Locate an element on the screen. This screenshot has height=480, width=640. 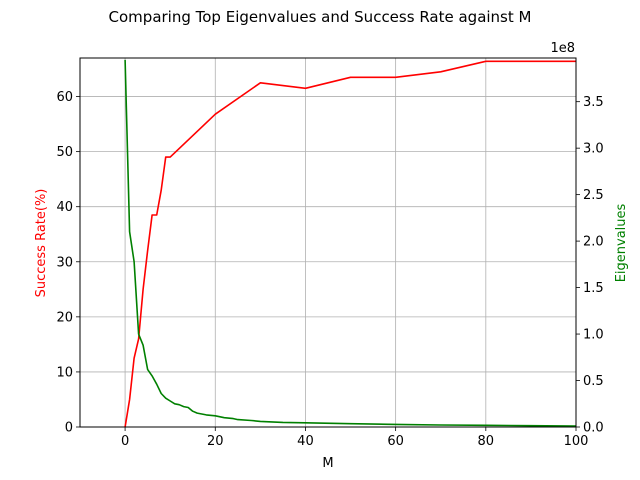
y2-tick-label: 1.5 is located at coordinates (593, 288).